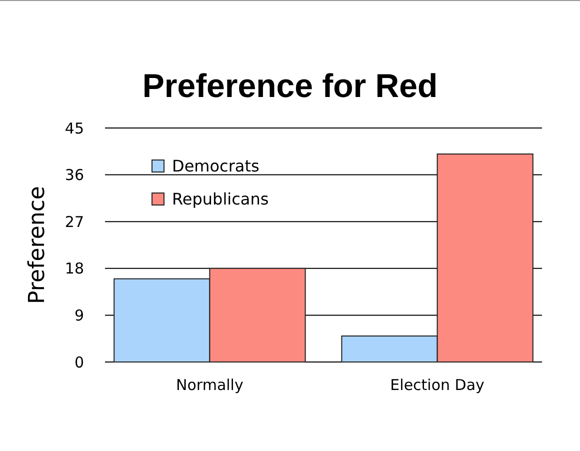 The image size is (580, 451). What do you see at coordinates (220, 199) in the screenshot?
I see `legend-label: Republicans` at bounding box center [220, 199].